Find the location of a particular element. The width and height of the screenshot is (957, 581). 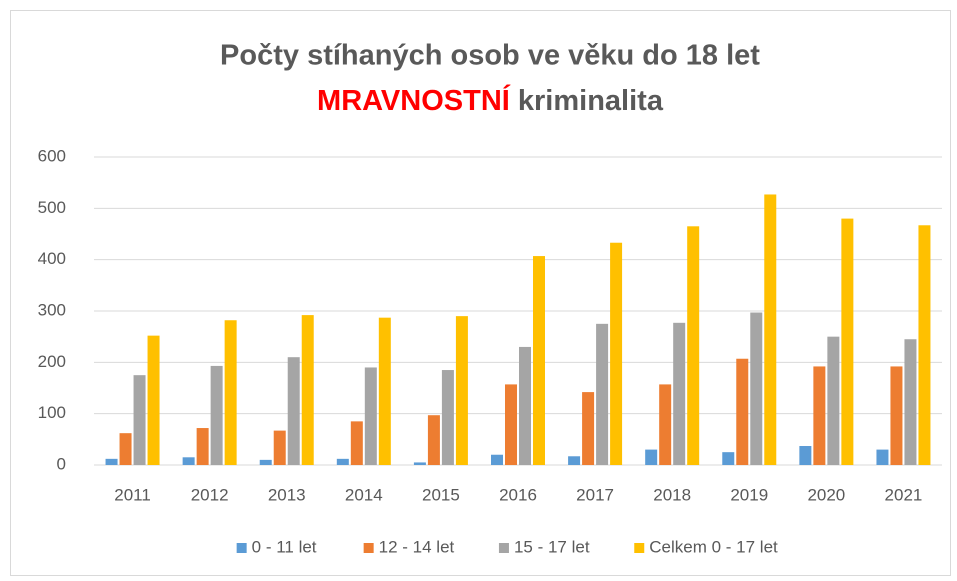

x-tick-label: 2016 is located at coordinates (518, 494).